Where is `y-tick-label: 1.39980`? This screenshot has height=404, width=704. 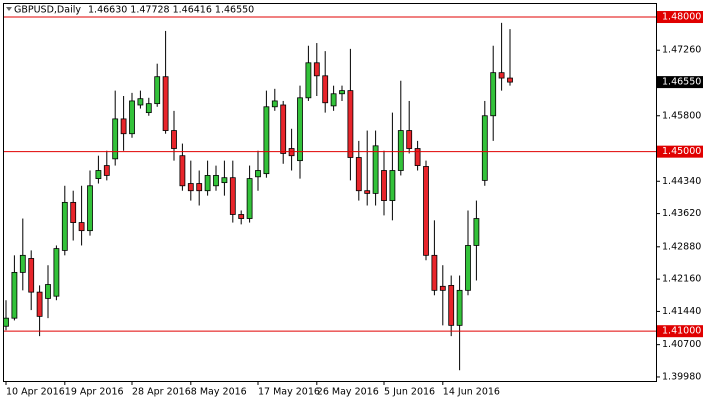
y-tick-label: 1.39980 is located at coordinates (681, 376).